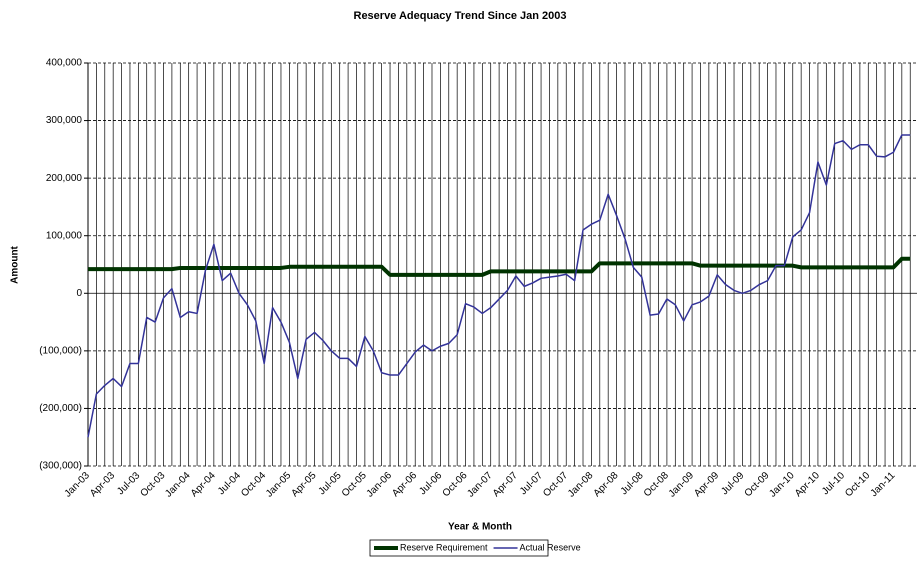 This screenshot has height=571, width=917. I want to click on x-tick-label: Apr-06, so click(404, 484).